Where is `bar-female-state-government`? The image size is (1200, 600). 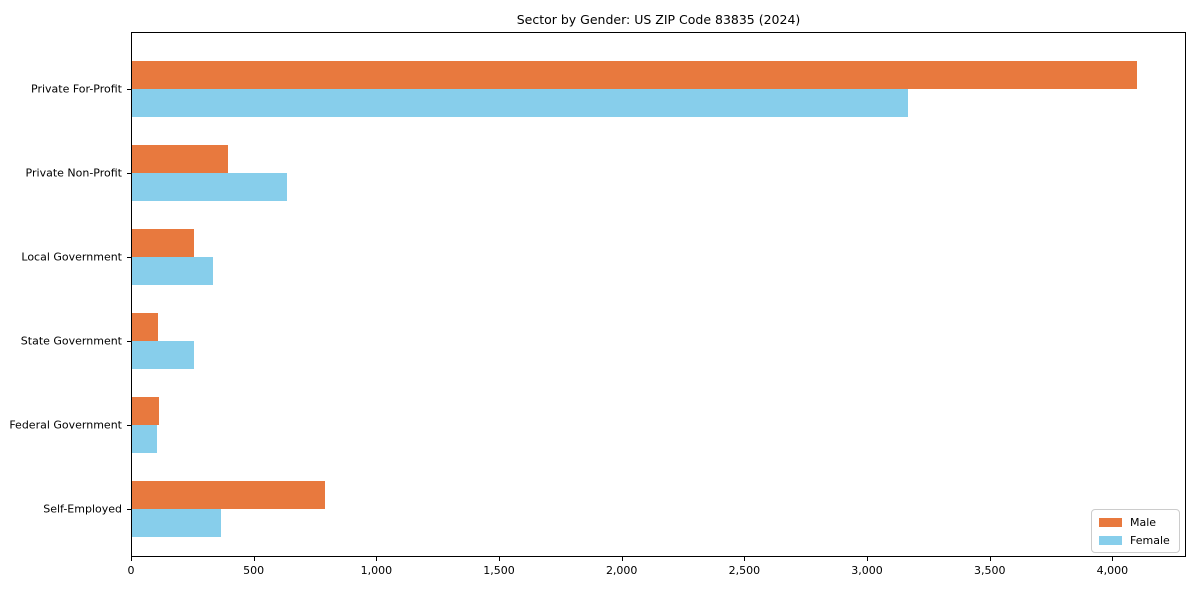 bar-female-state-government is located at coordinates (163, 355).